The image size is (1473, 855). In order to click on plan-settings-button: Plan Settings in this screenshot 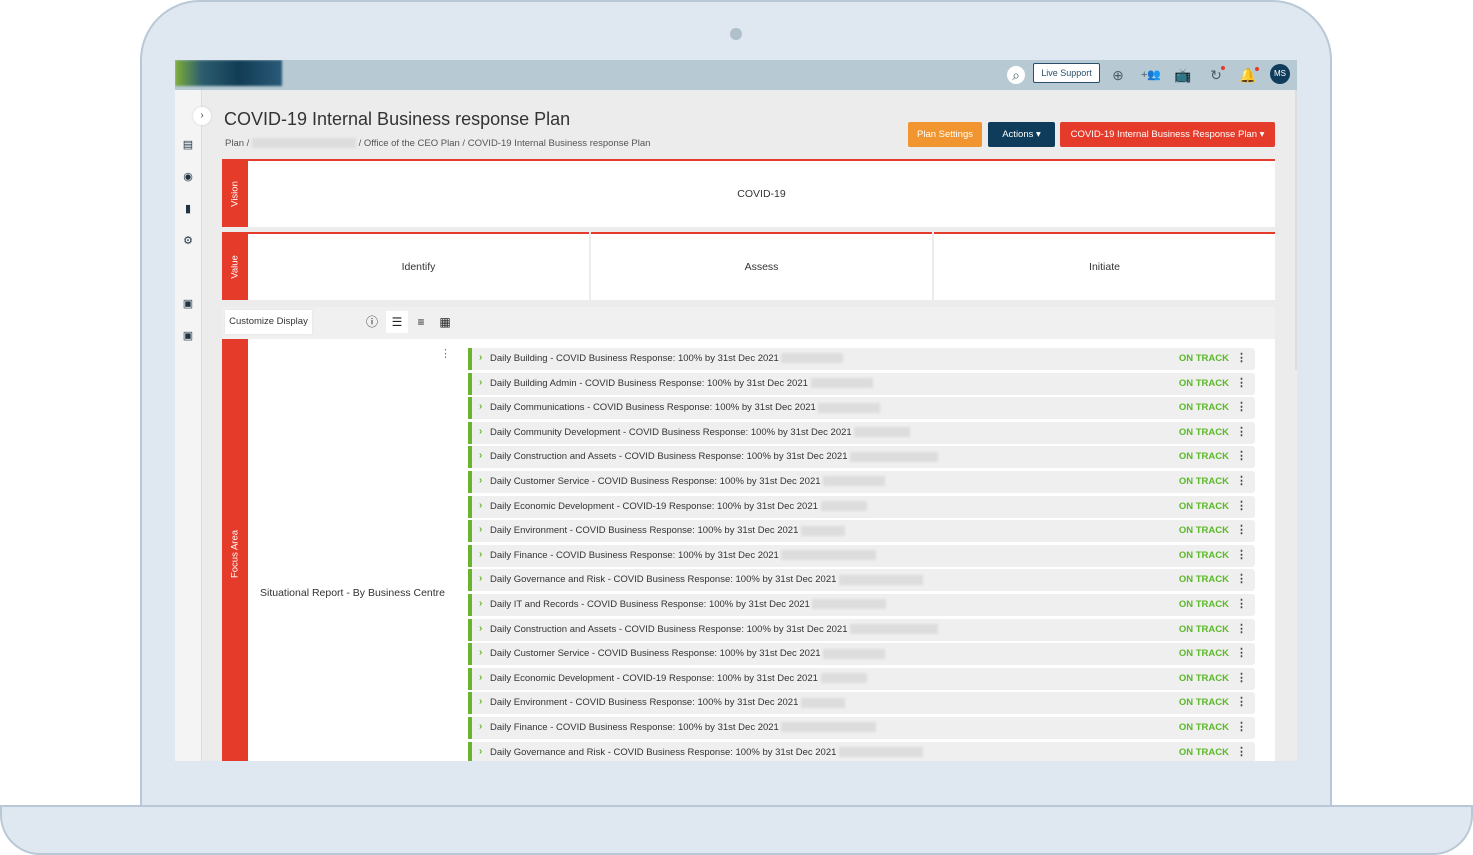, I will do `click(945, 134)`.